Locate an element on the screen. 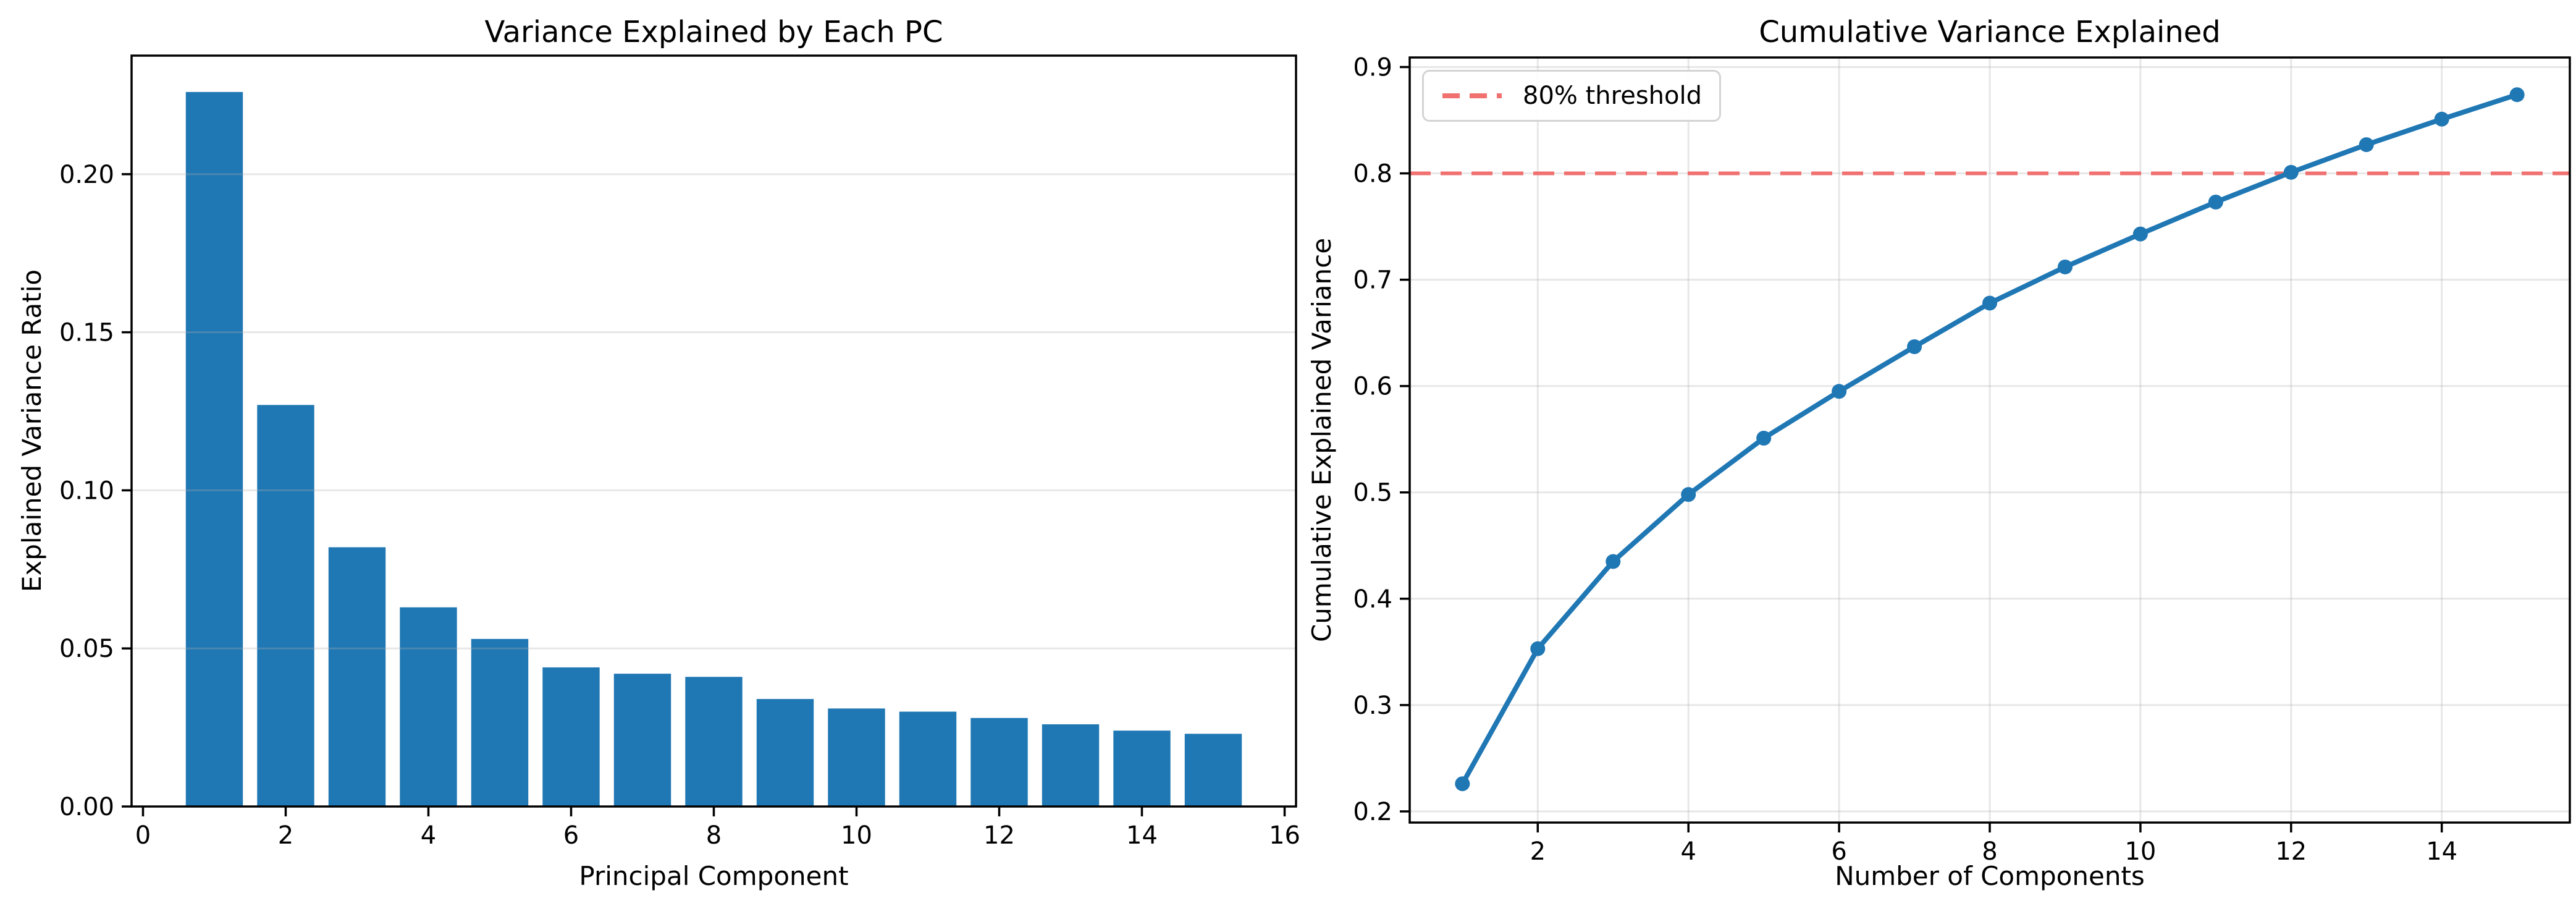 The width and height of the screenshot is (2576, 906). y-tick-label: 0.00 is located at coordinates (86, 807).